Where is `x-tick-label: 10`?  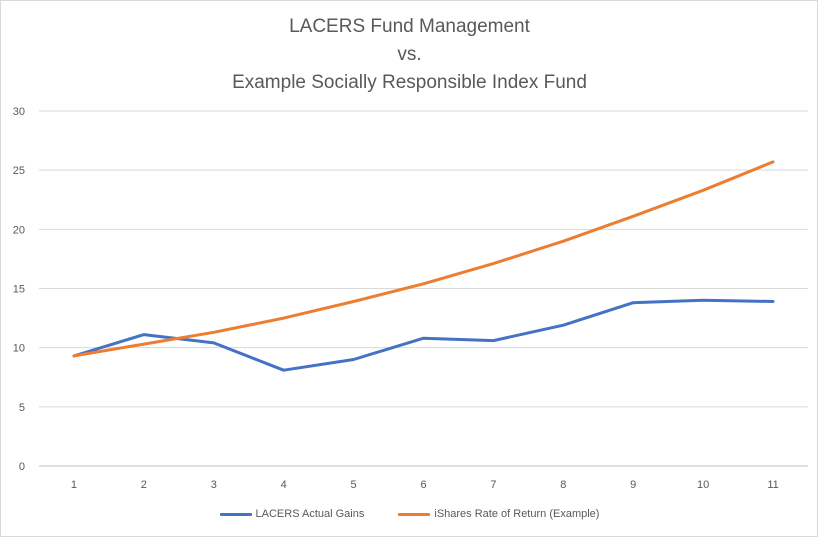
x-tick-label: 10 is located at coordinates (703, 485).